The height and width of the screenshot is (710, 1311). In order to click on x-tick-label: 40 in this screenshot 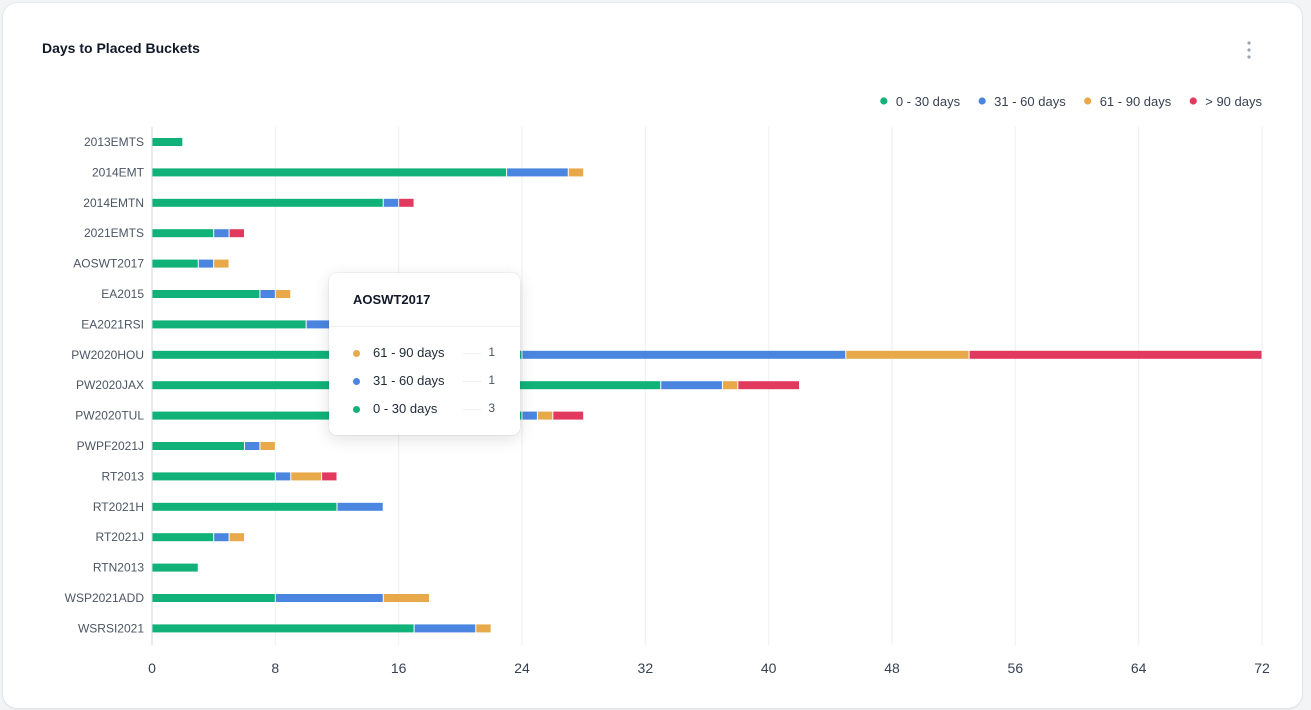, I will do `click(769, 668)`.